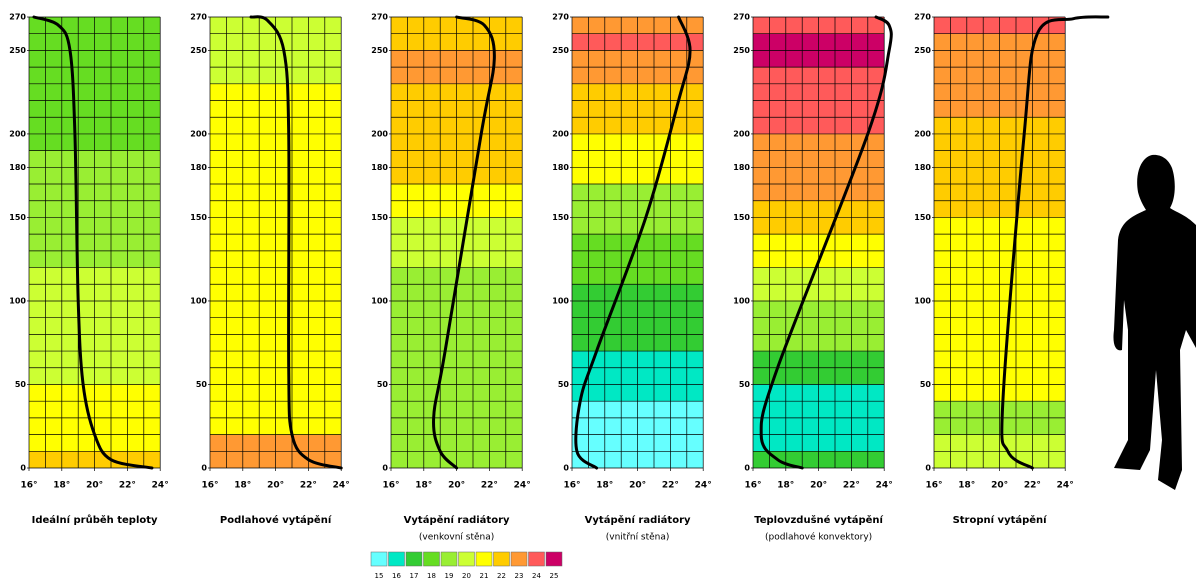  I want to click on legend-label: 16, so click(396, 576).